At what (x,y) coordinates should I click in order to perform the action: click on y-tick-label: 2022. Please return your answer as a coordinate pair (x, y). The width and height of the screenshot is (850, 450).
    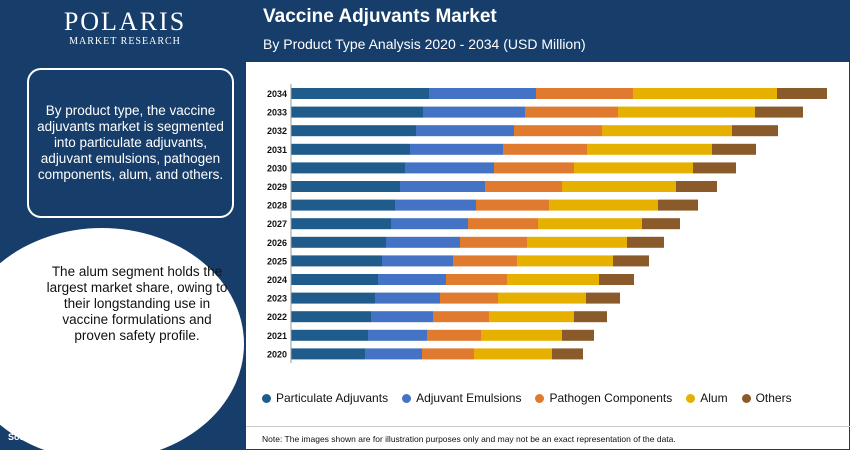
    Looking at the image, I should click on (277, 317).